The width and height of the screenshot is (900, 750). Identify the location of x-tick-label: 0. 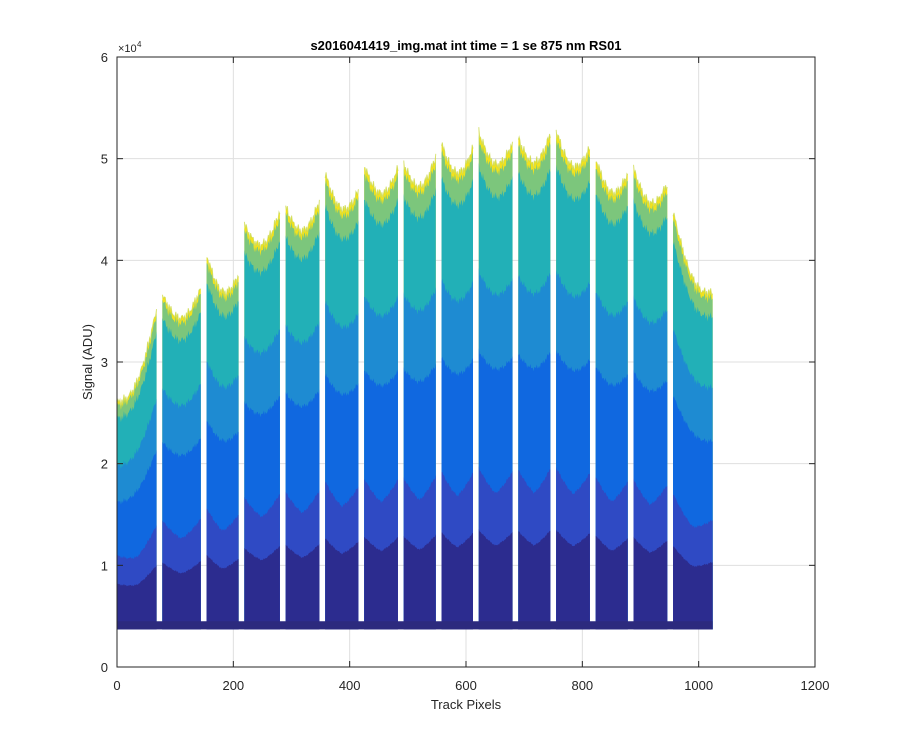
(116, 685).